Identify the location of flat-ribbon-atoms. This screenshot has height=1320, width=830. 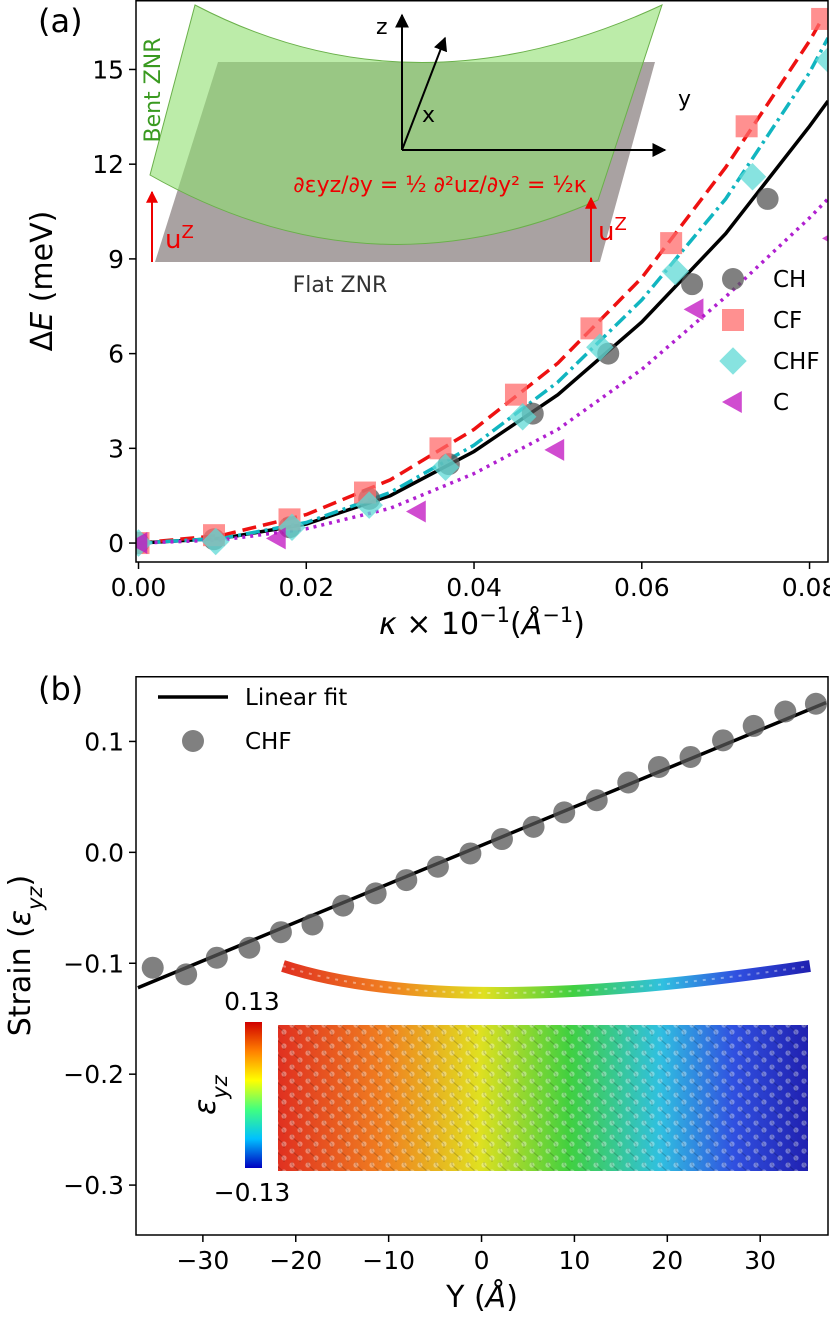
(543, 1098).